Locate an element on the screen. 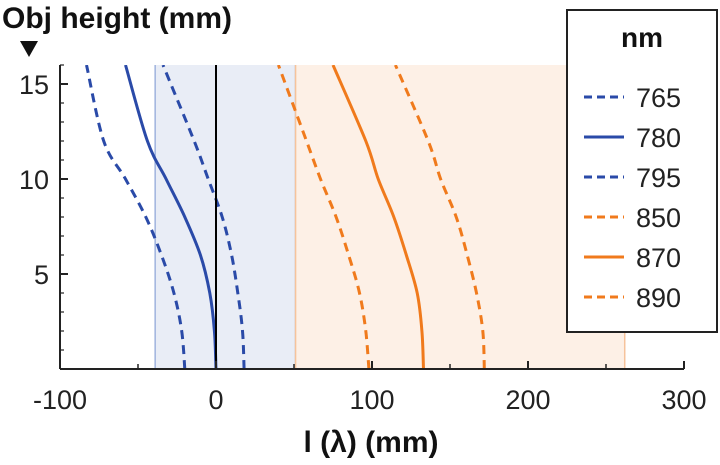 The width and height of the screenshot is (720, 465). x-tick-label: 100 is located at coordinates (371, 400).